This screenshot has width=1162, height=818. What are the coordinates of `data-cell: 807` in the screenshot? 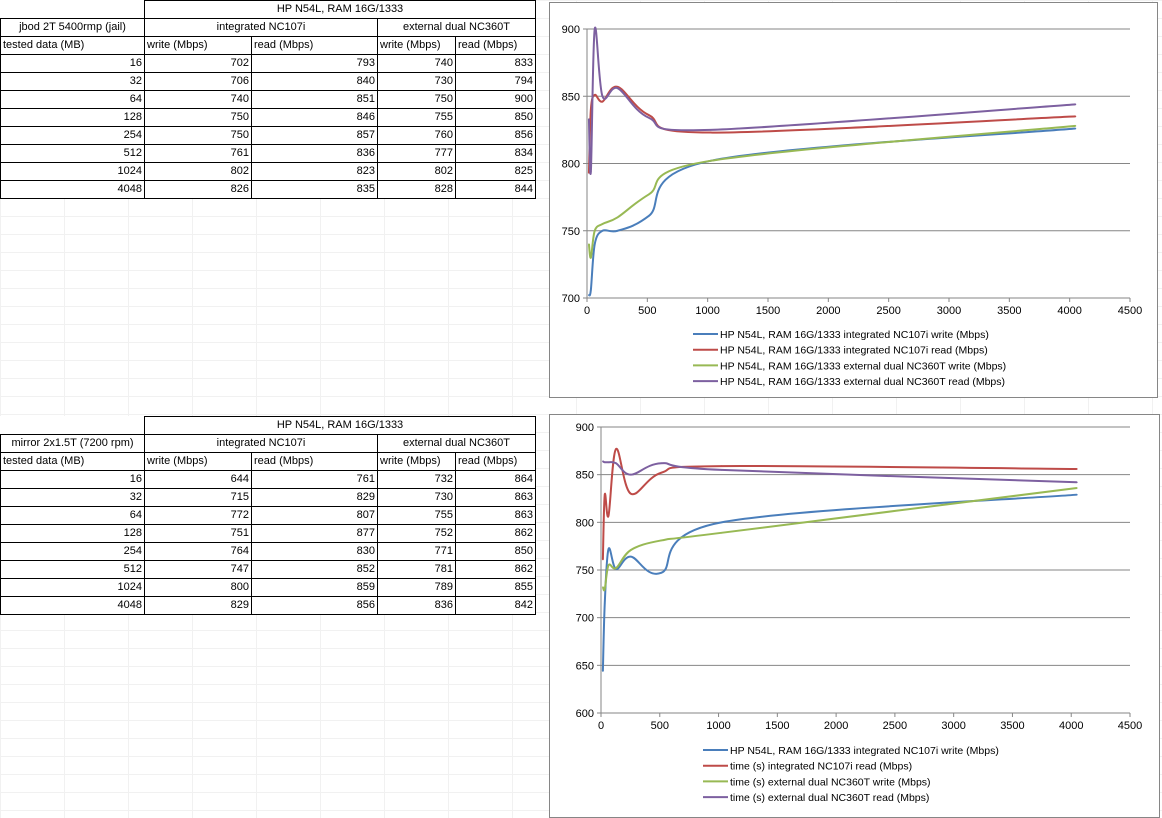 It's located at (314, 515).